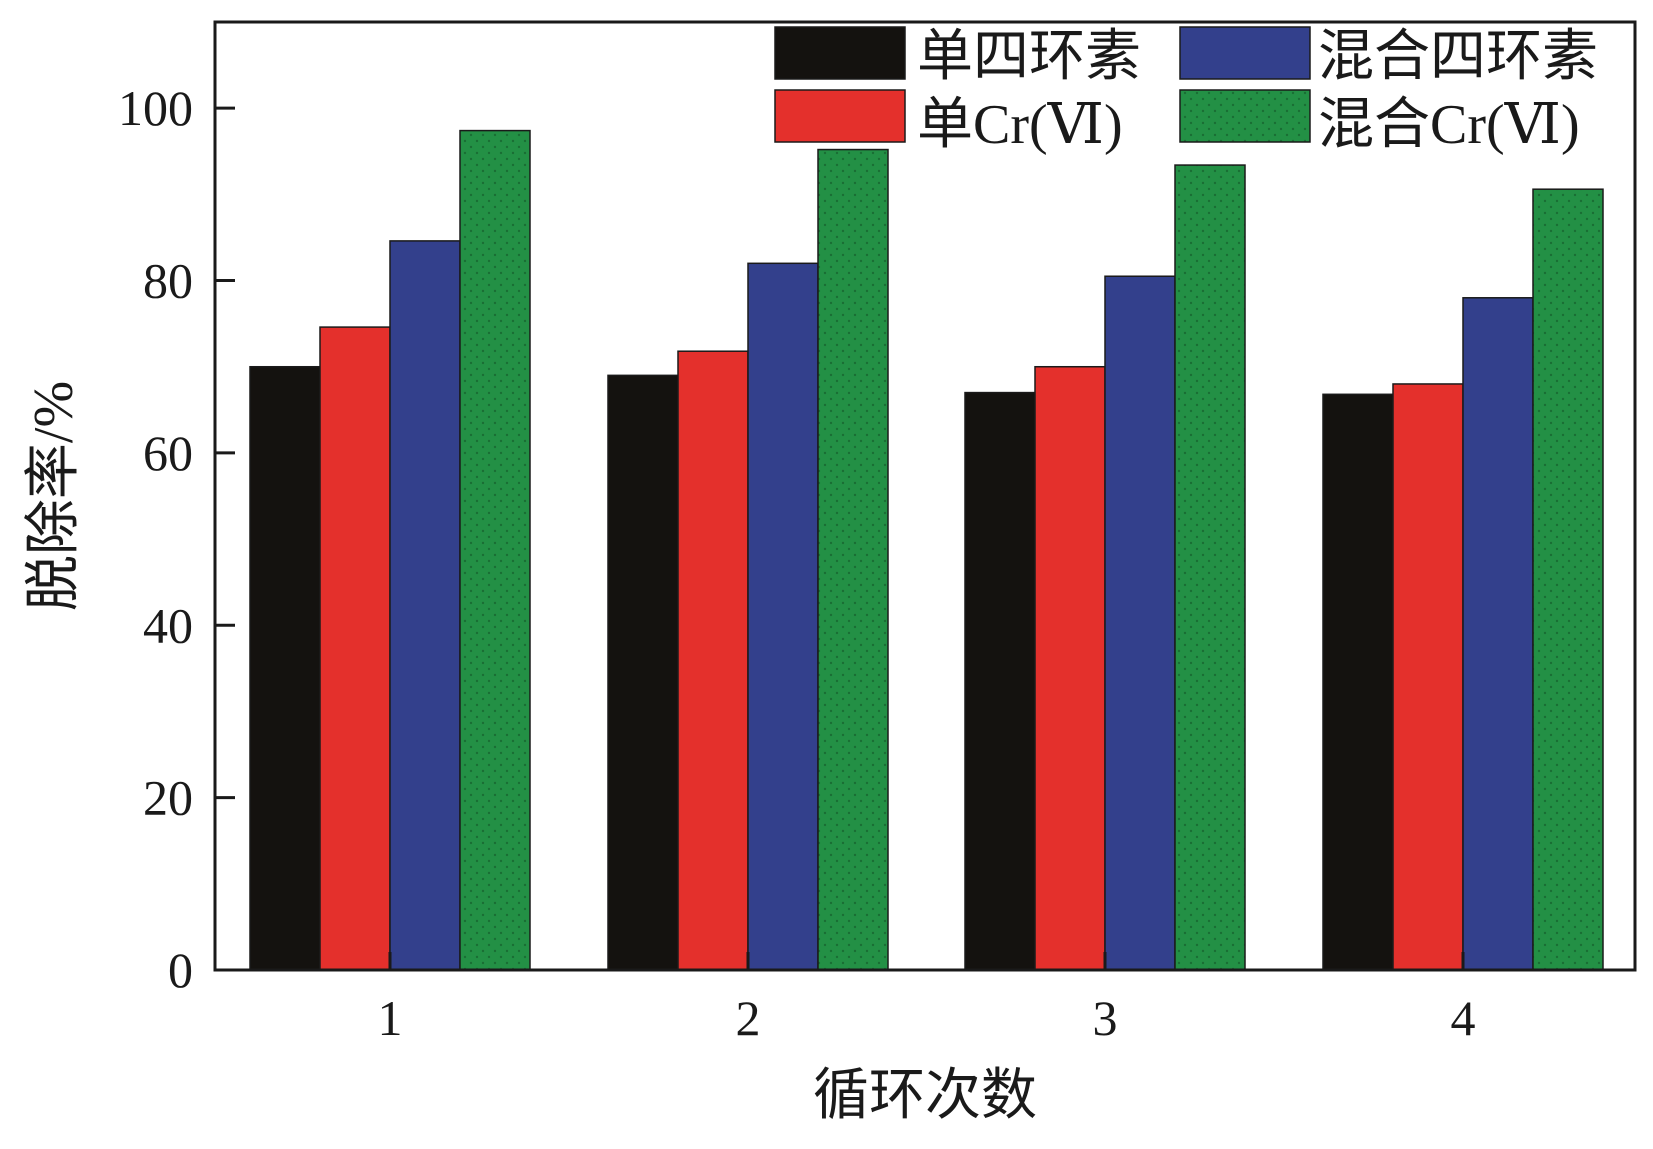 The image size is (1653, 1149). What do you see at coordinates (1020, 125) in the screenshot?
I see `legend-label-series-2: 单Cr(Ⅵ)` at bounding box center [1020, 125].